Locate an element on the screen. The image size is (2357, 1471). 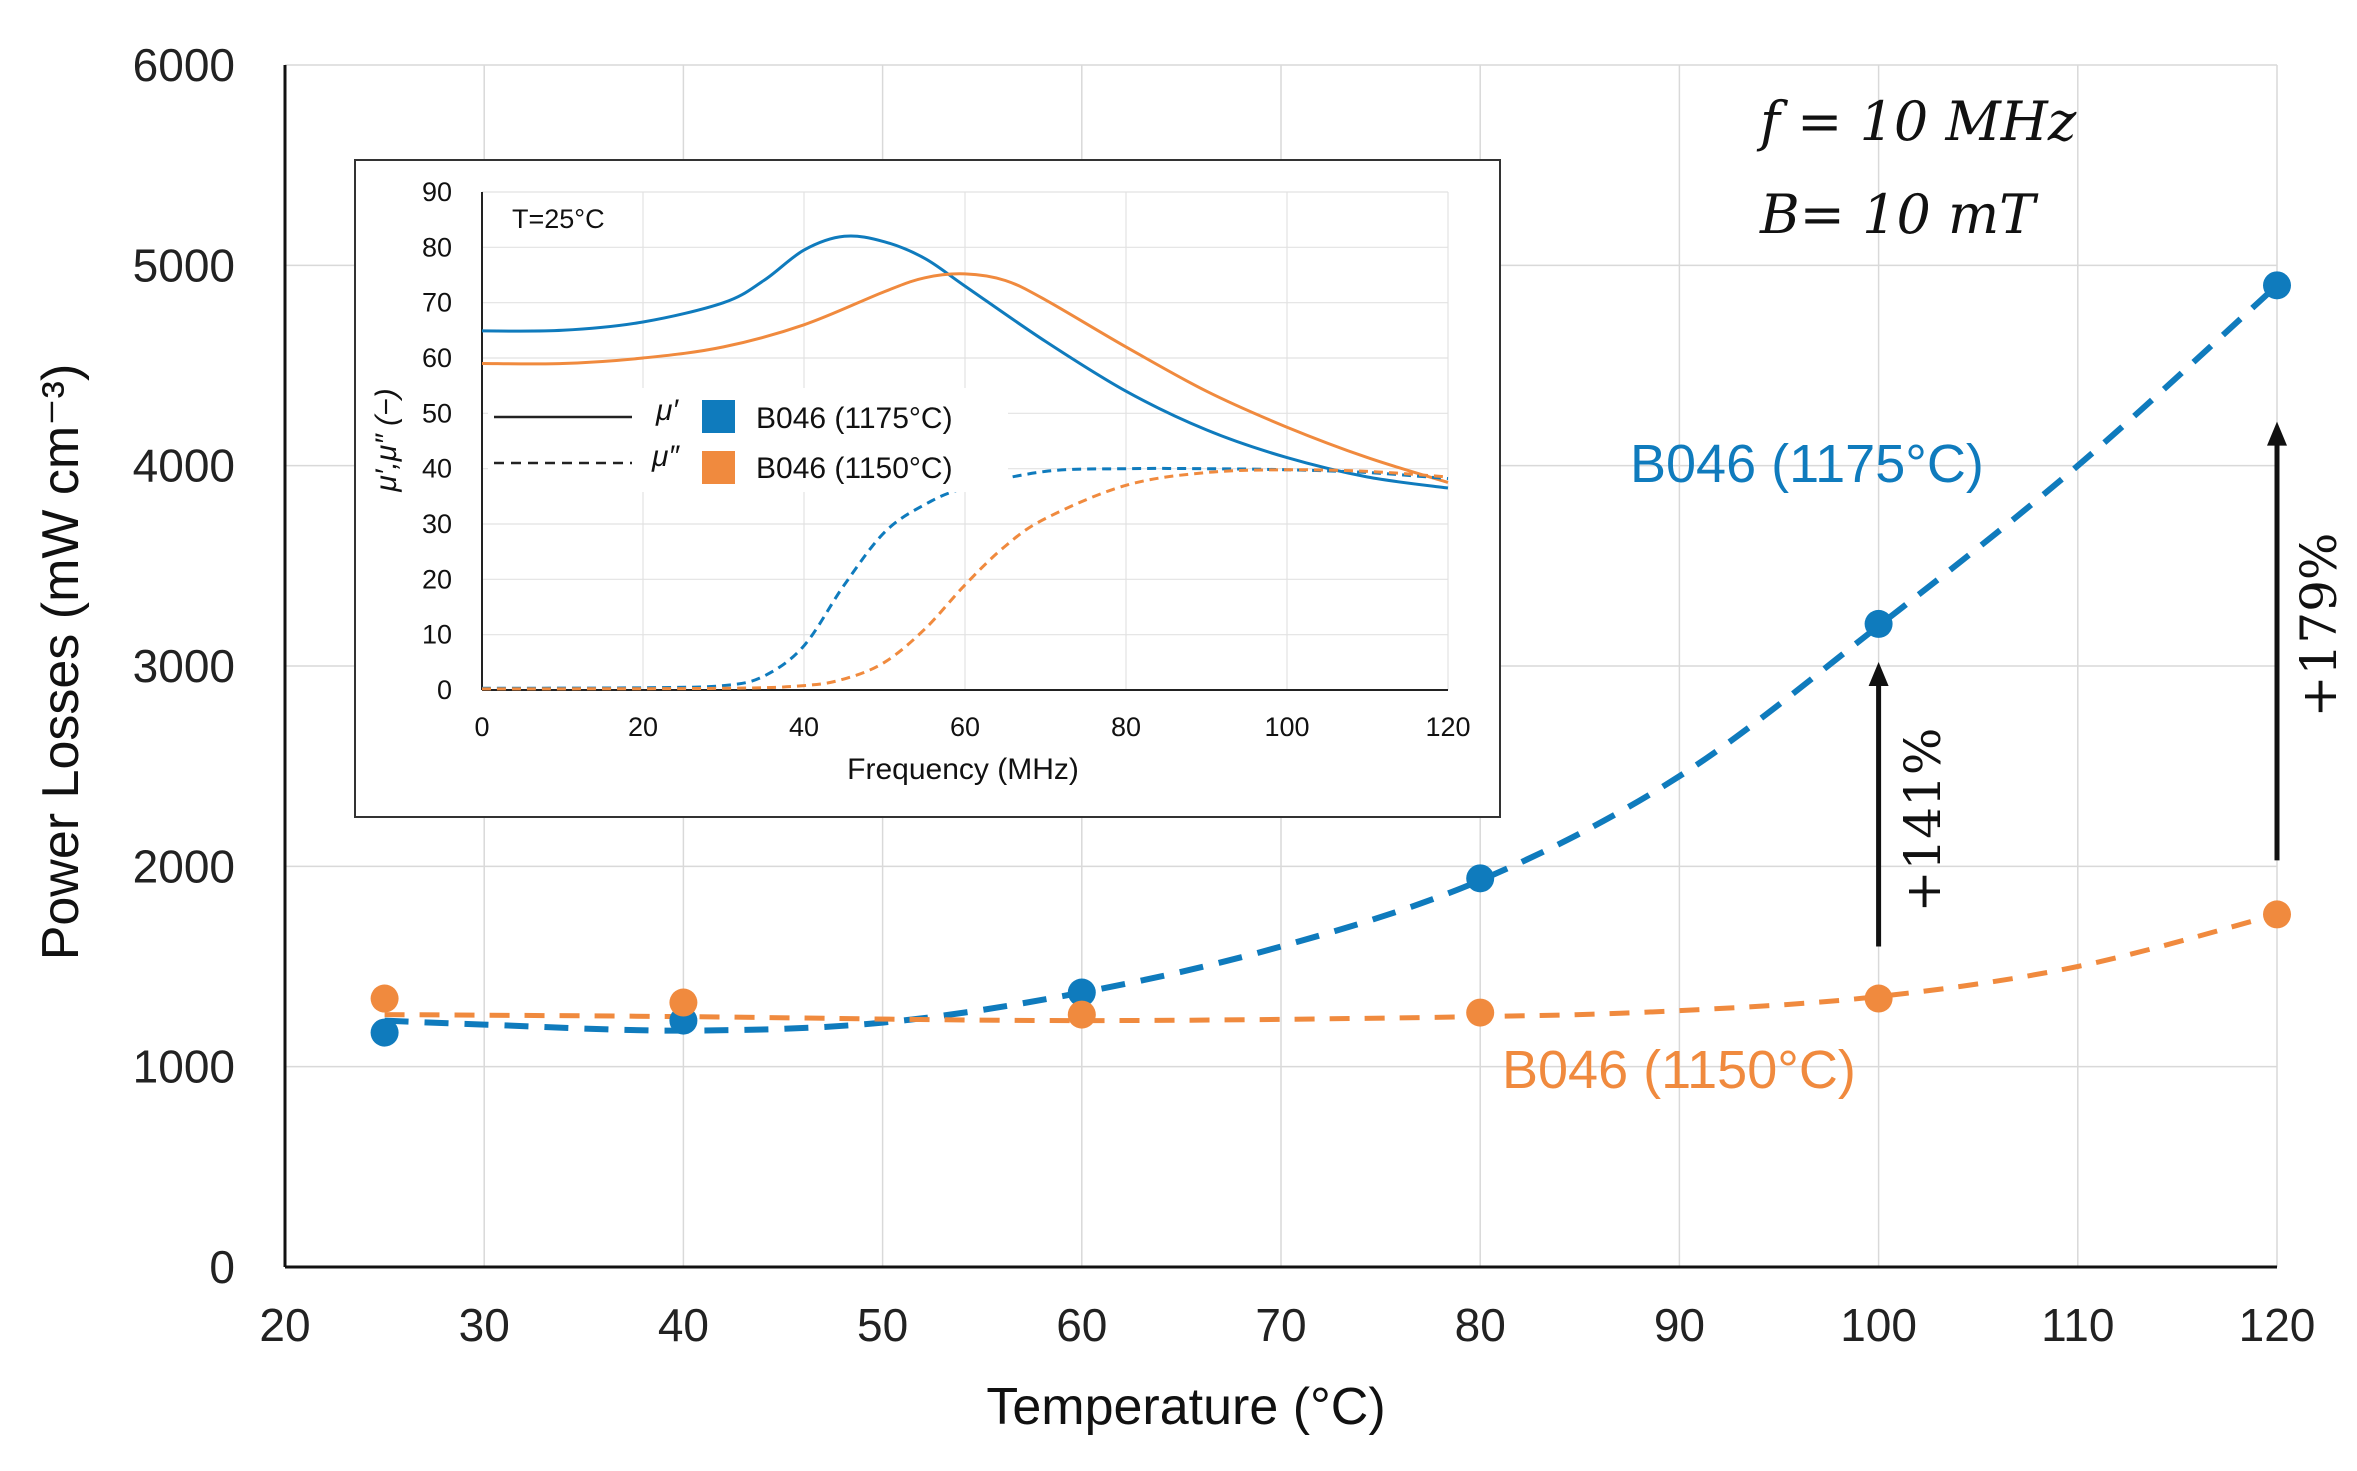
legend-label-1175: B046 (1175°C) is located at coordinates (854, 418).